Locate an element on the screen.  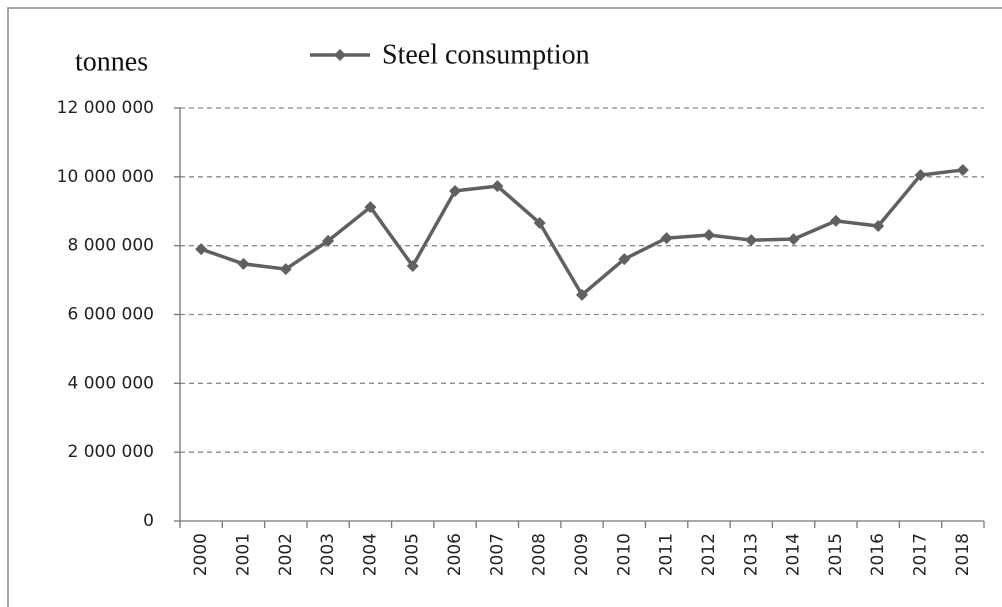
x-tick-label: 2006 is located at coordinates (455, 554).